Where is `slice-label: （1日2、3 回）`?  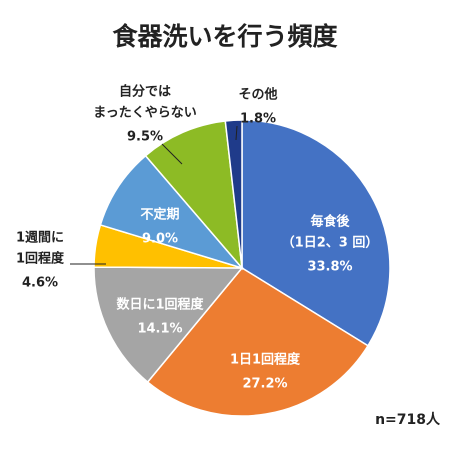 slice-label: （1日2、3 回） is located at coordinates (330, 243).